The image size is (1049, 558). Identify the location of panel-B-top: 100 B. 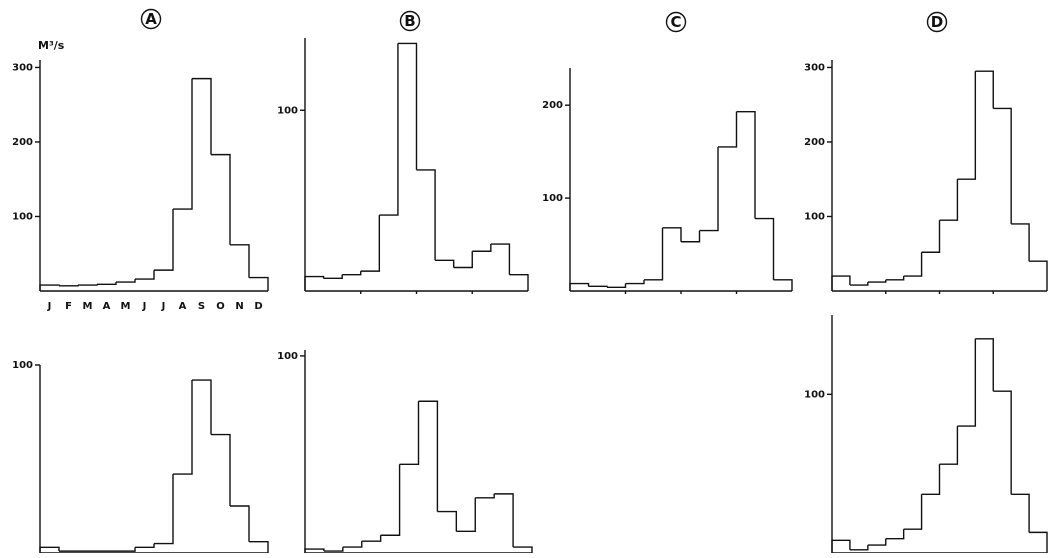
(403, 152).